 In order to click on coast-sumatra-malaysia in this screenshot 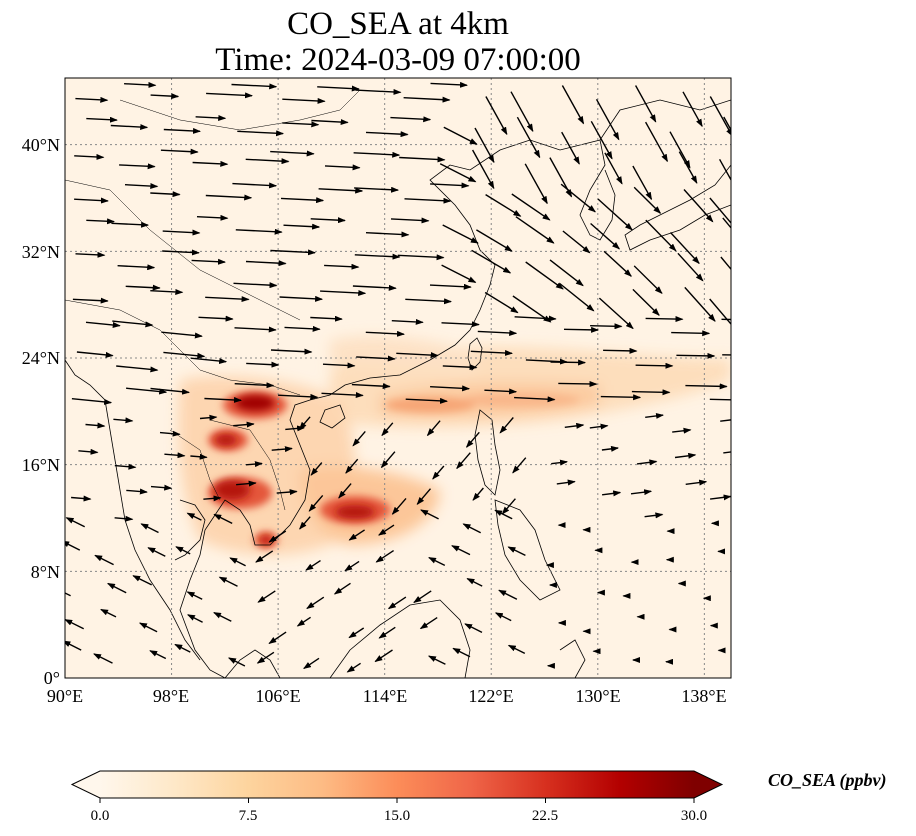, I will do `click(252, 663)`.